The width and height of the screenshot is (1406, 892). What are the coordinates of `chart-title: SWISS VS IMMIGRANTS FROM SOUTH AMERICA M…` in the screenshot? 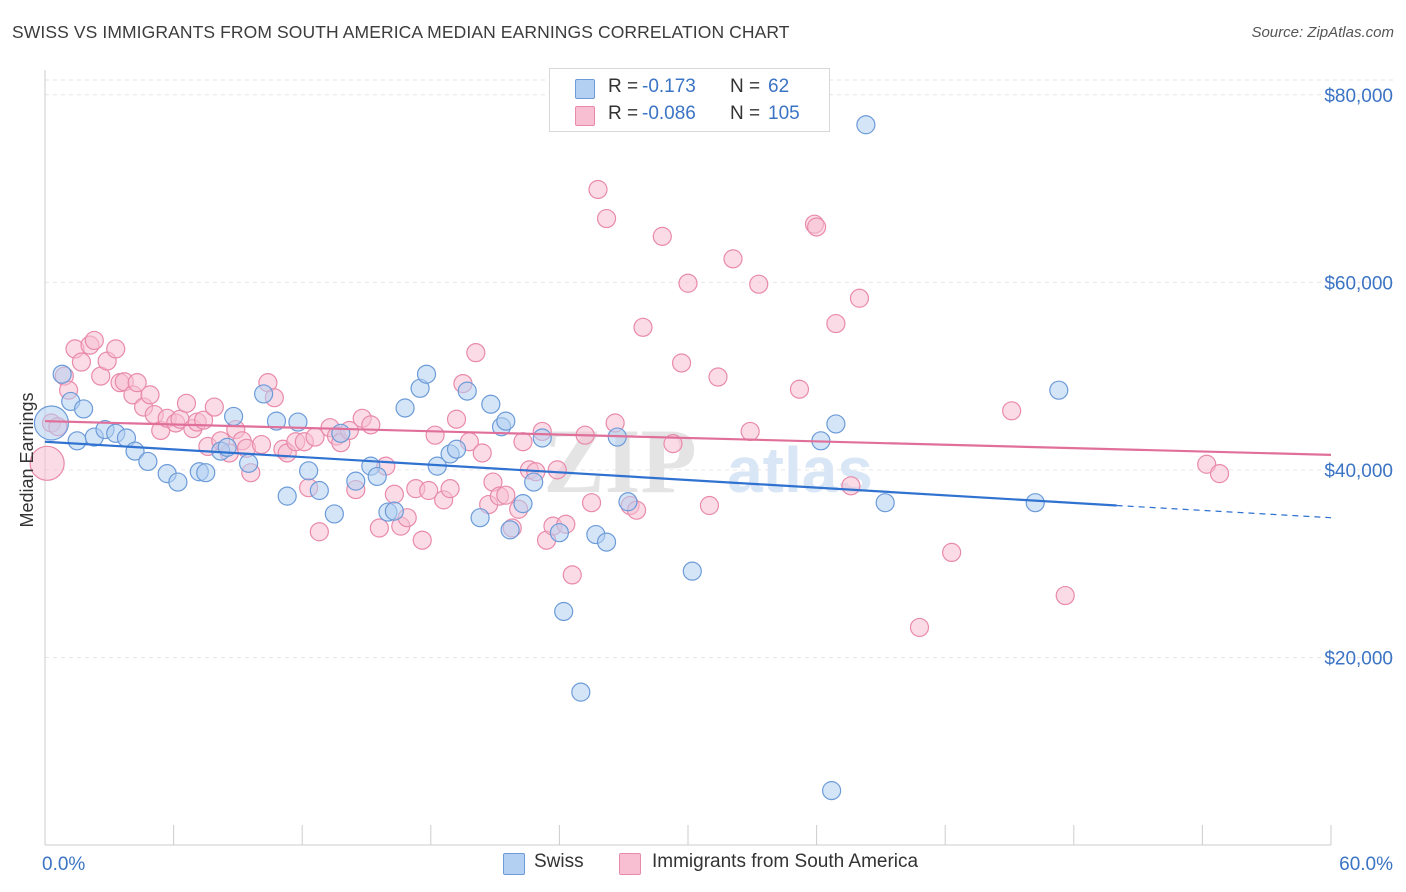 It's located at (401, 32).